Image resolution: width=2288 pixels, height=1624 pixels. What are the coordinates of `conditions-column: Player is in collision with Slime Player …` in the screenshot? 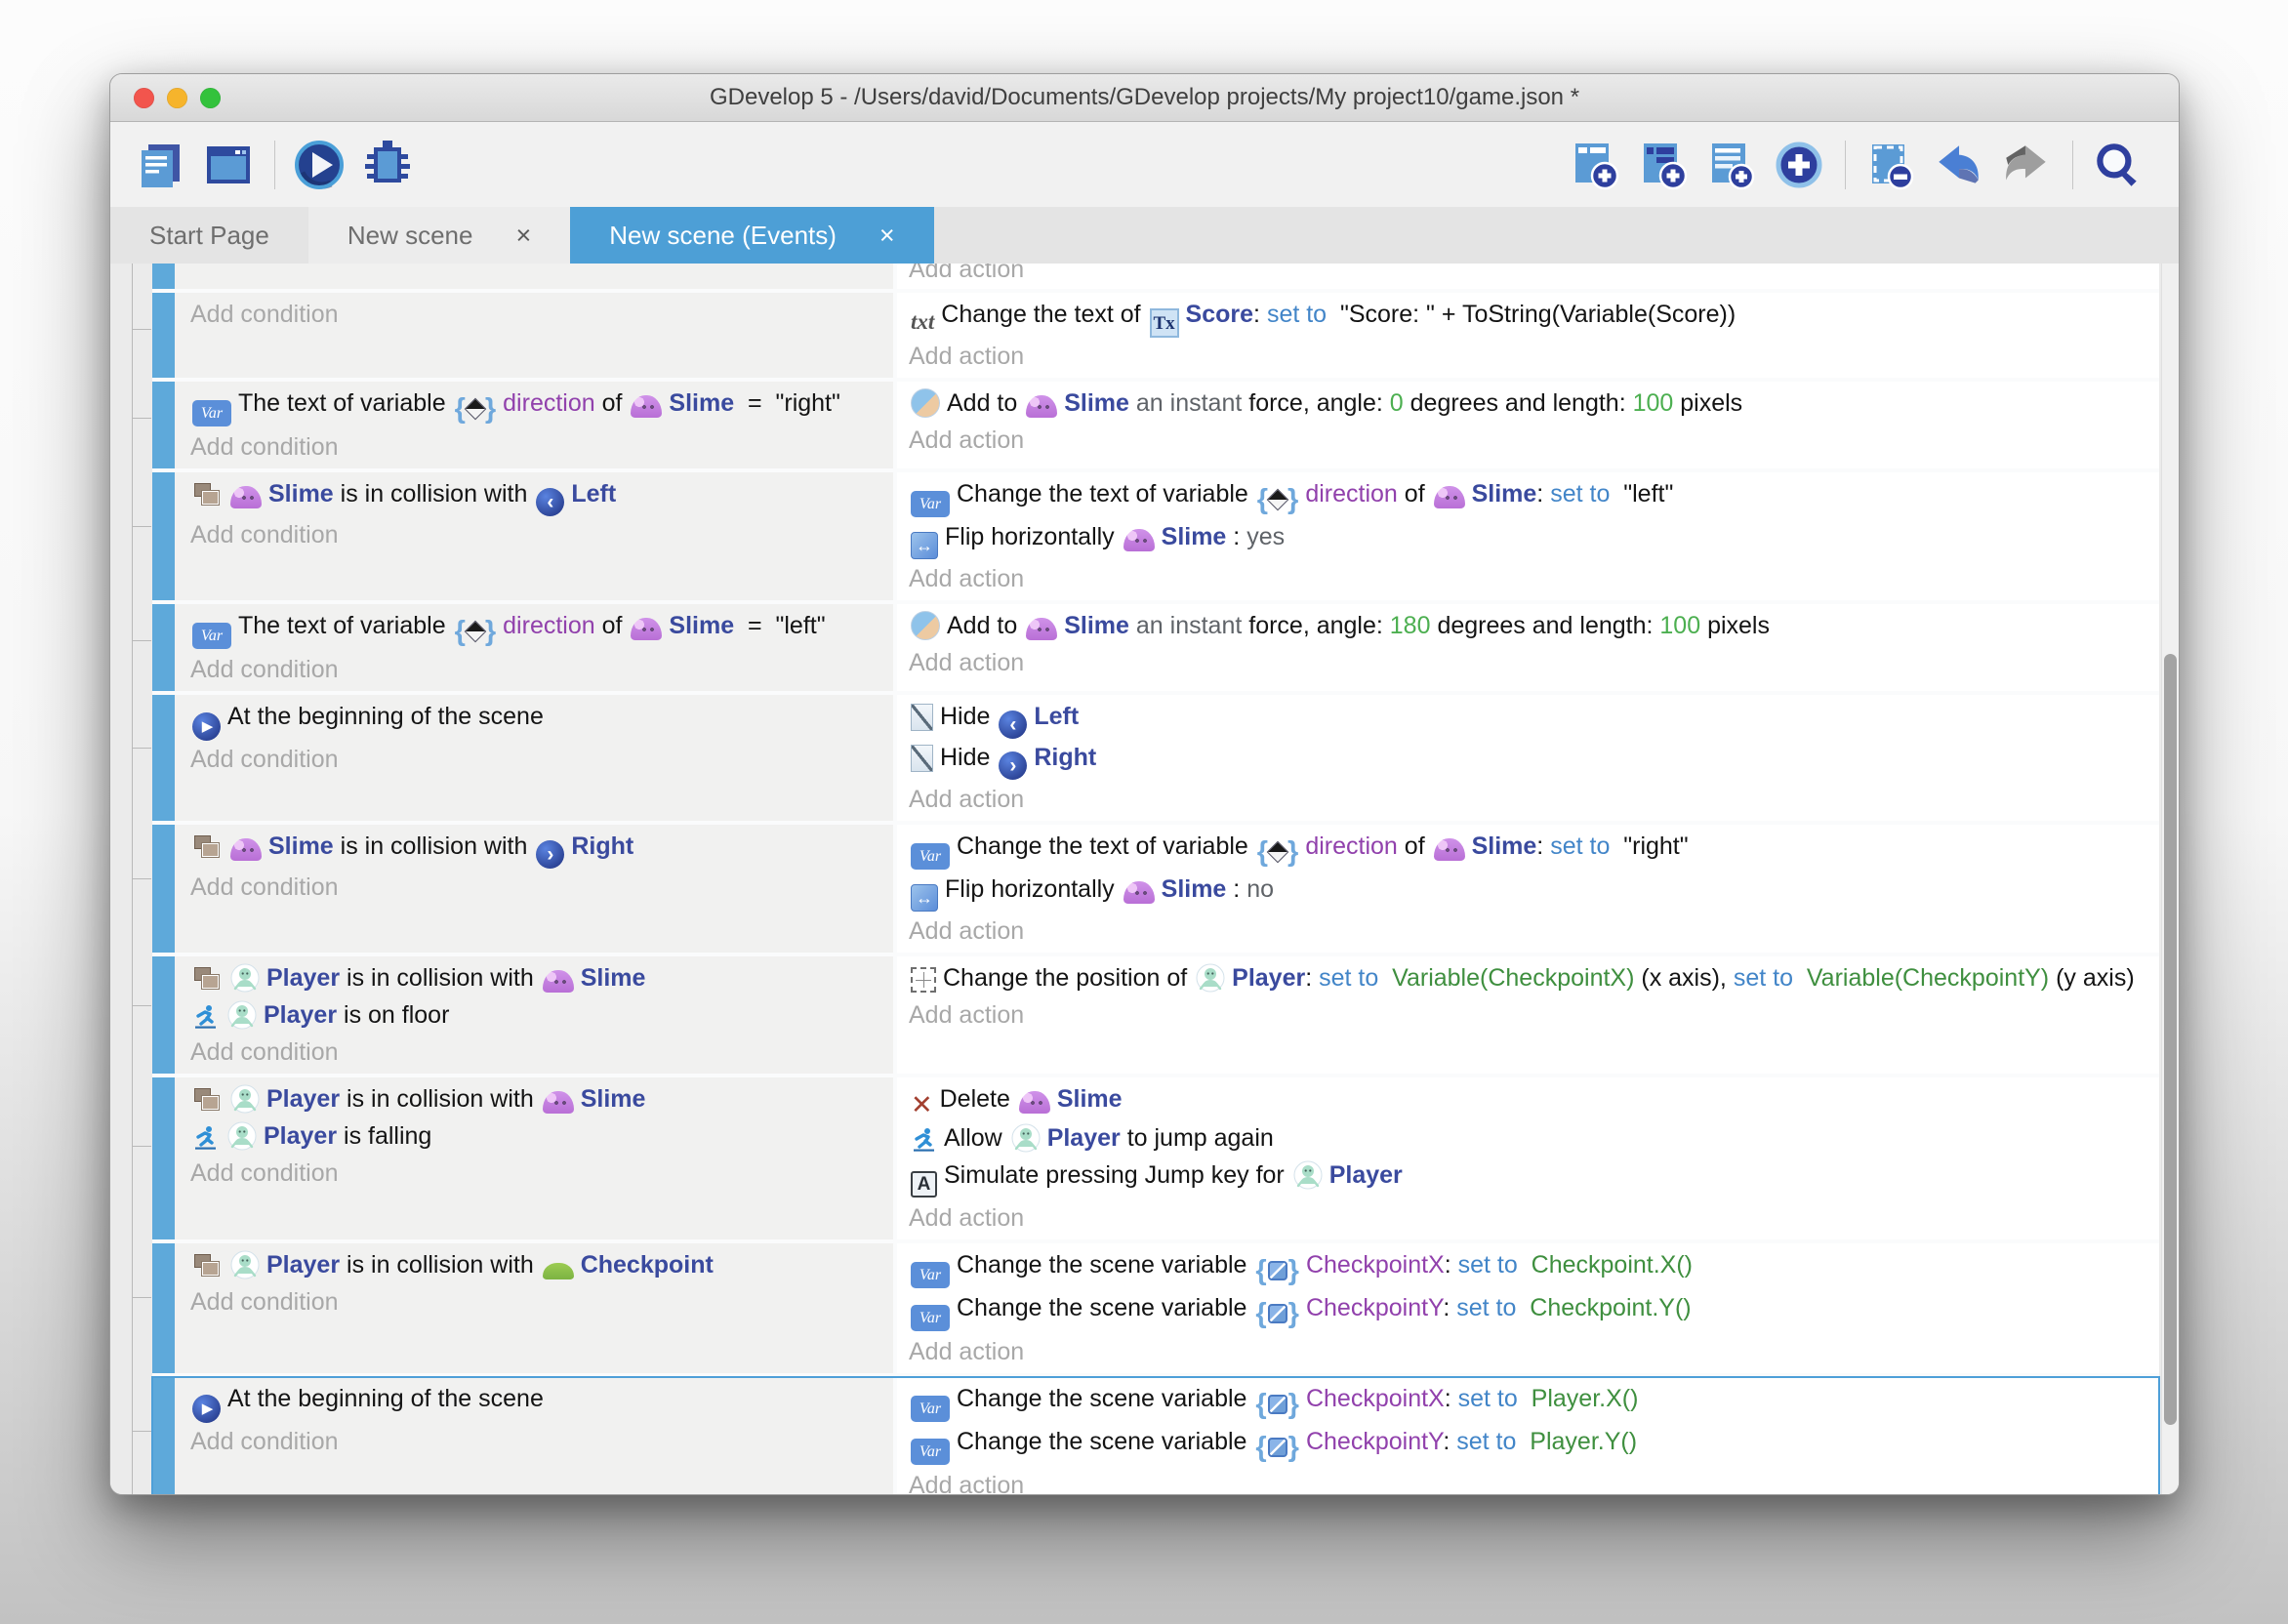 It's located at (536, 1158).